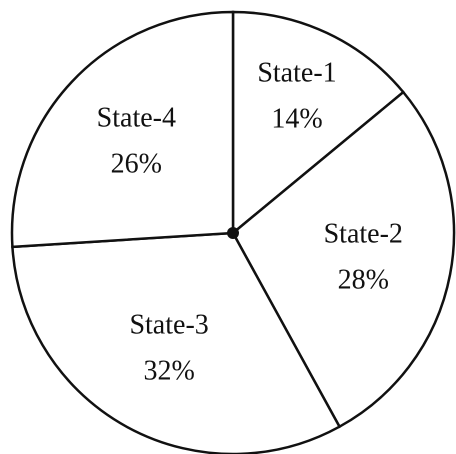 Image resolution: width=456 pixels, height=454 pixels. I want to click on center-dot, so click(233, 233).